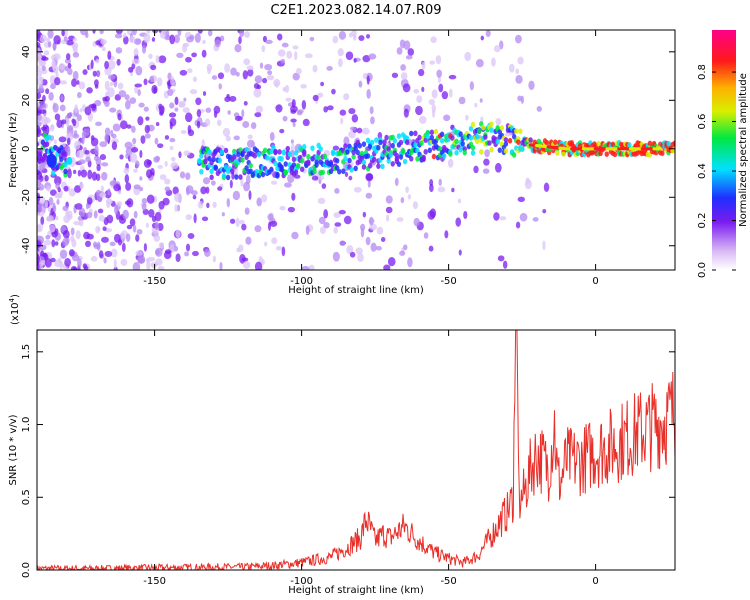 This screenshot has height=600, width=750. I want to click on snr-y-label: SNR (10 * v/v), so click(13, 449).